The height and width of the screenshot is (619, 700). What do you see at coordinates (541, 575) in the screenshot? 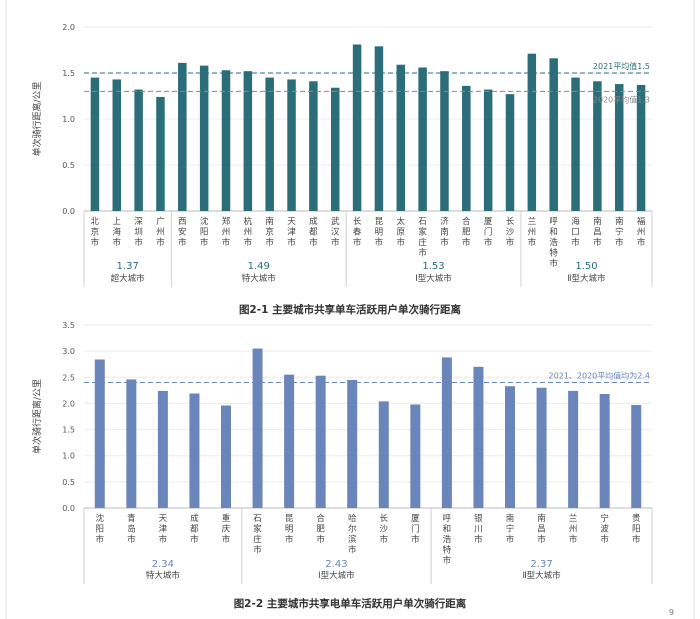
I see `ebike-group-label-3: Ⅱ型大城市` at bounding box center [541, 575].